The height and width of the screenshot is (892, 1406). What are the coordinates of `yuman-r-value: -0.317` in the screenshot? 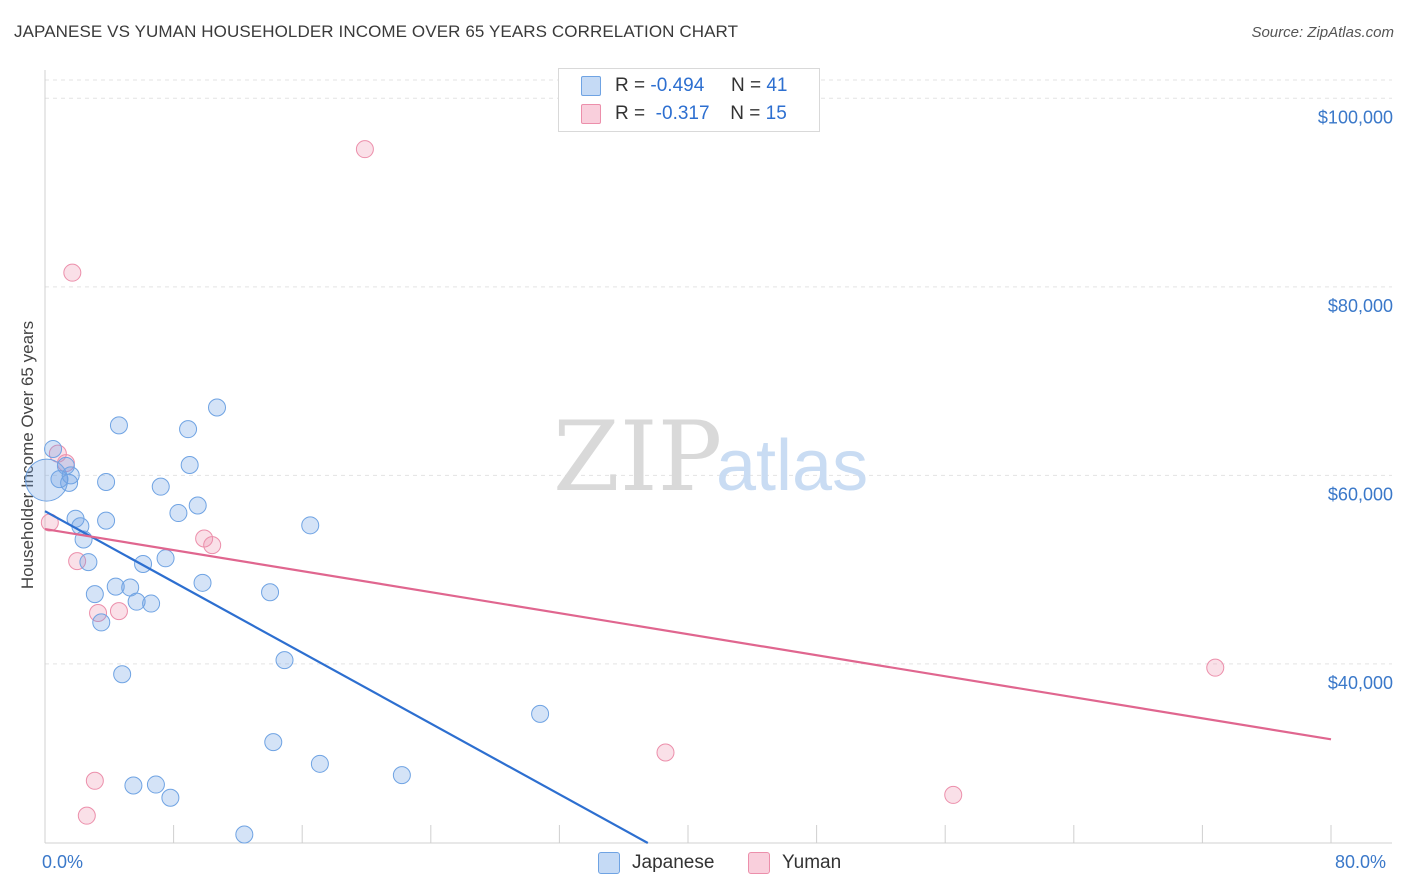 It's located at (682, 113).